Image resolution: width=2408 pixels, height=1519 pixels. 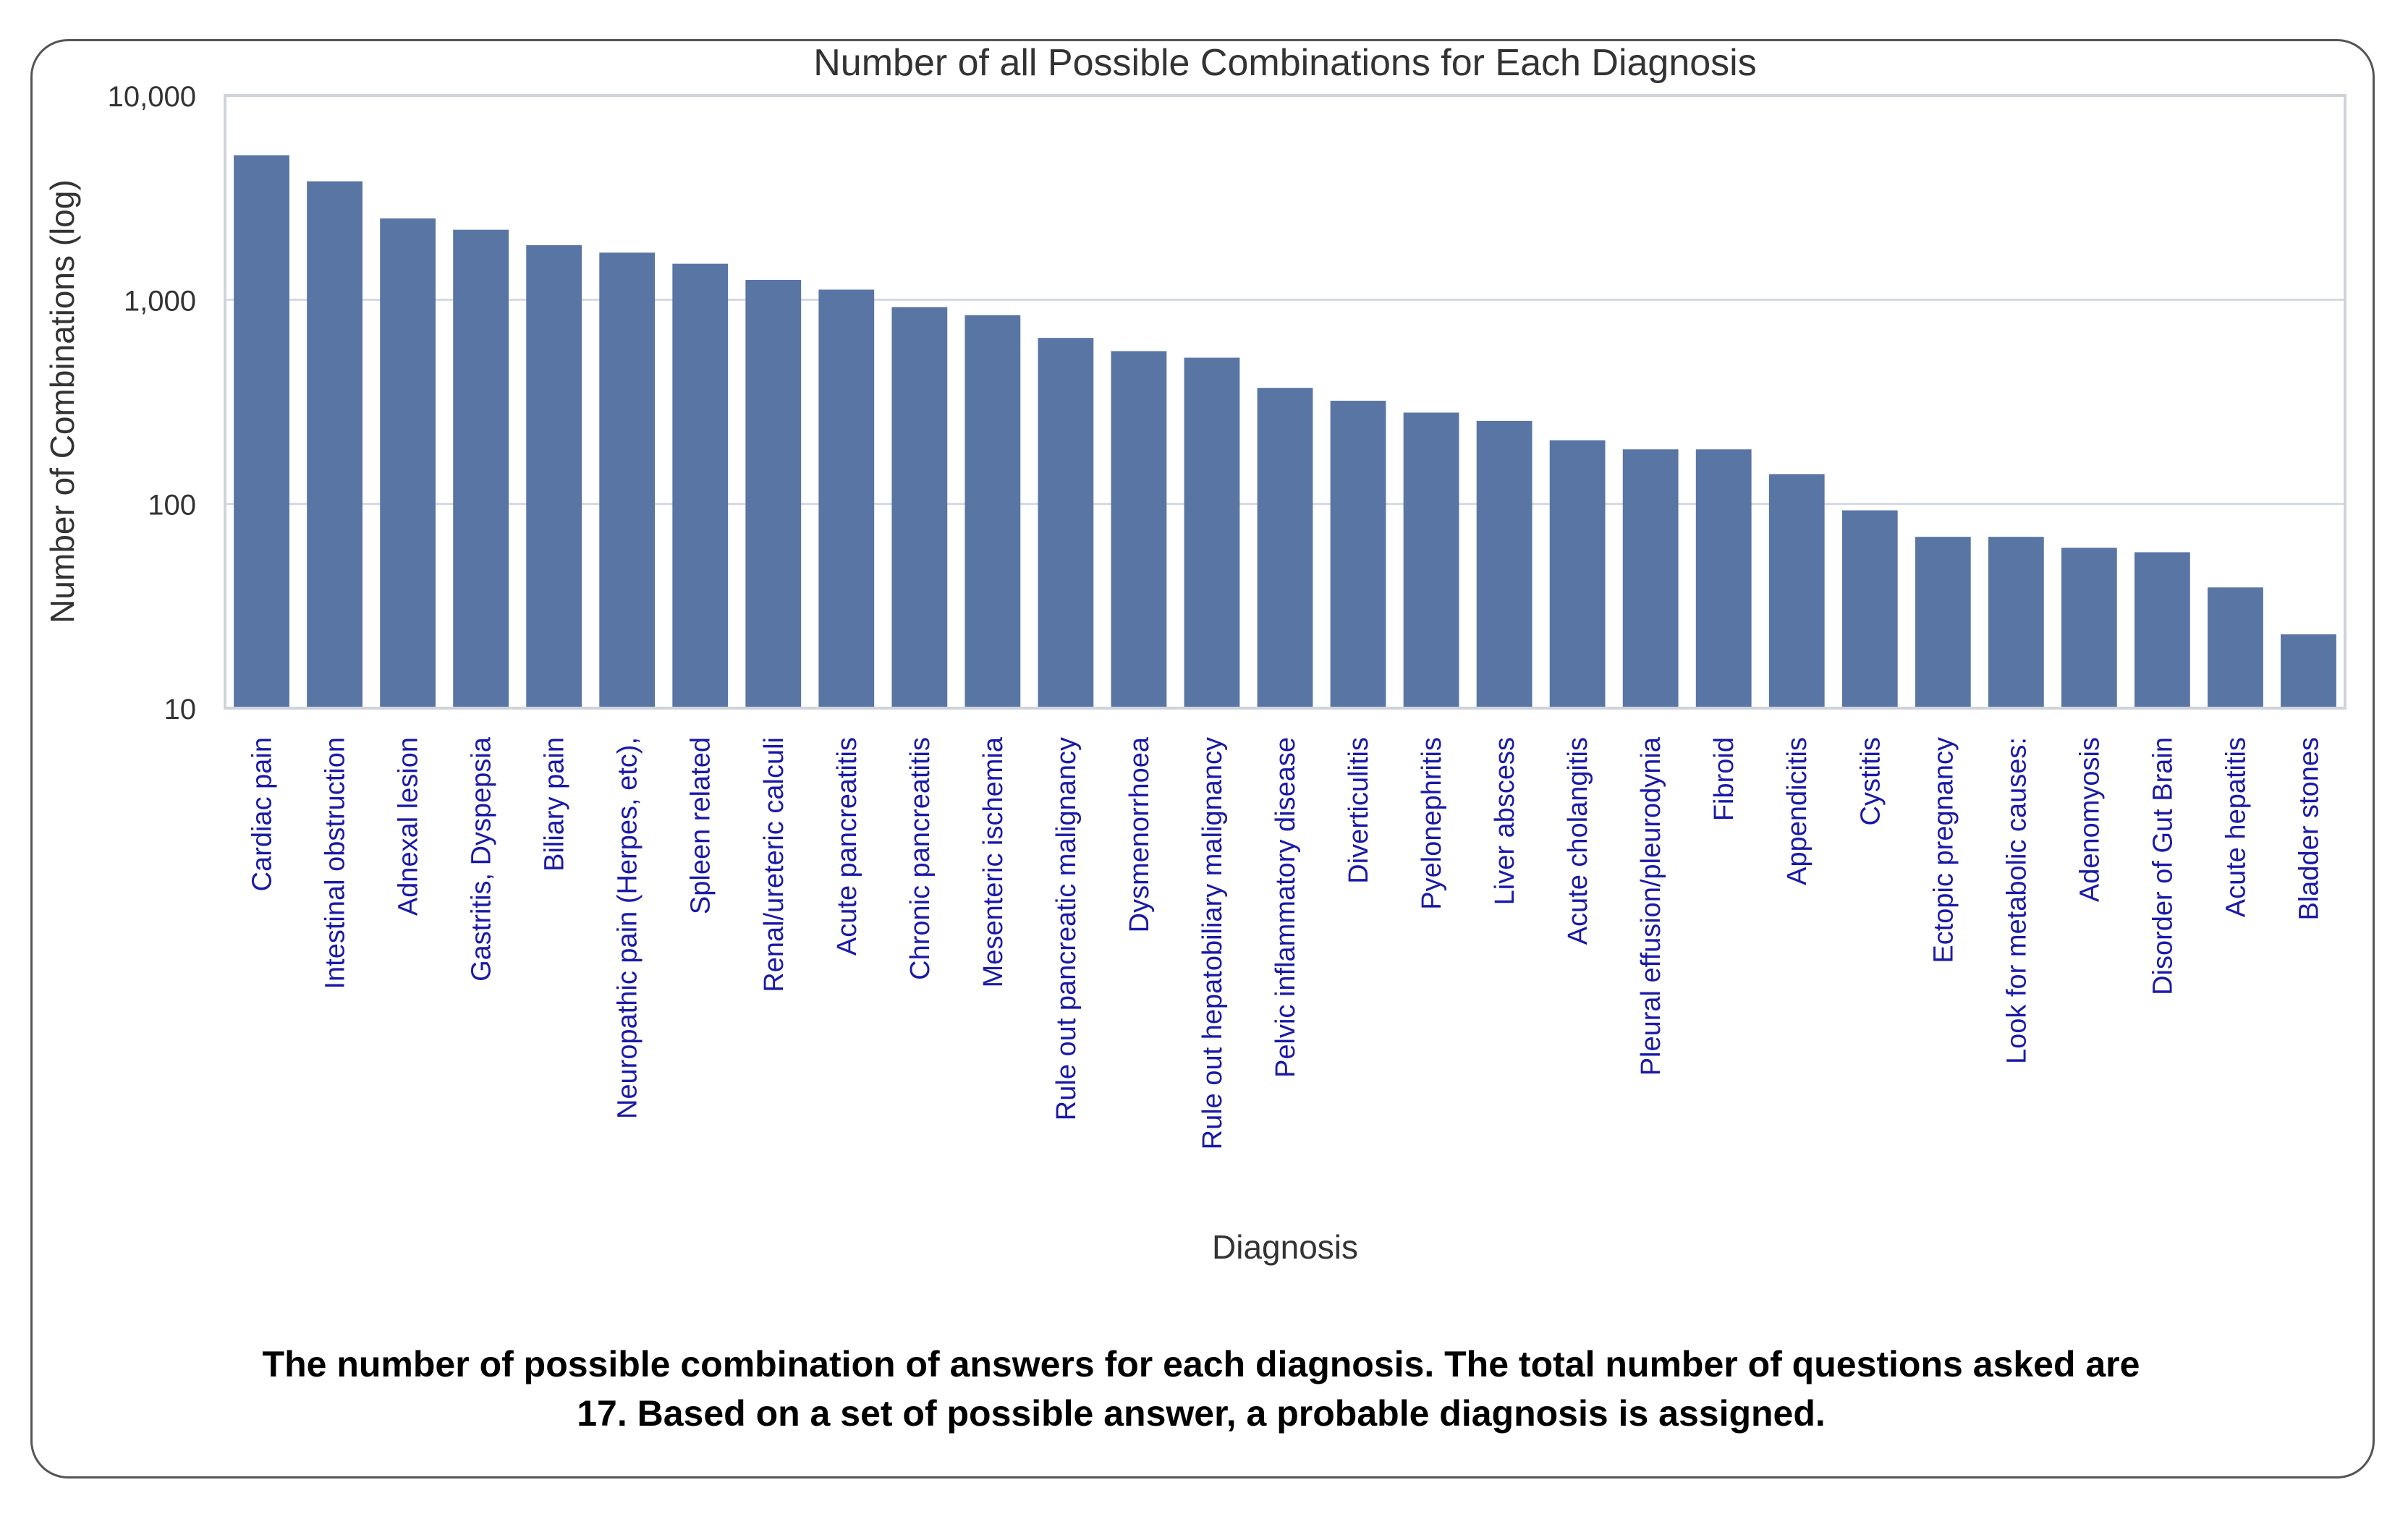 What do you see at coordinates (2163, 866) in the screenshot?
I see `x-tick-label: Disorder of Gut Brain` at bounding box center [2163, 866].